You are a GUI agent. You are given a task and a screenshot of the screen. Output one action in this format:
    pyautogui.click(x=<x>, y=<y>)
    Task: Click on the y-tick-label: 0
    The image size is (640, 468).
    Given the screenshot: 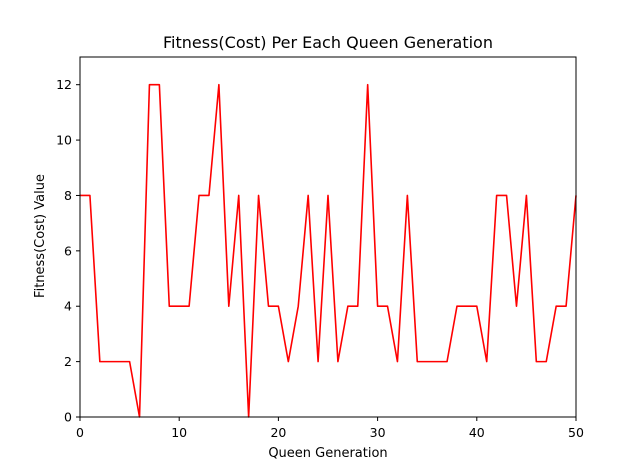 What is the action you would take?
    pyautogui.click(x=68, y=417)
    